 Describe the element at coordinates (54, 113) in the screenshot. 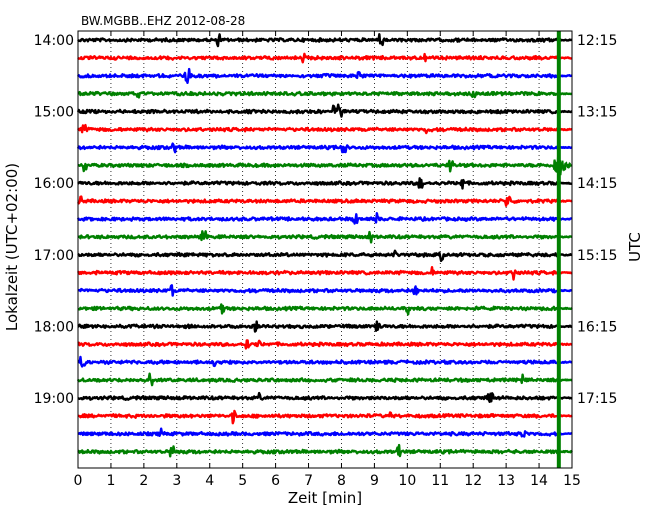

I see `left-tick-label-1: 15:00` at that location.